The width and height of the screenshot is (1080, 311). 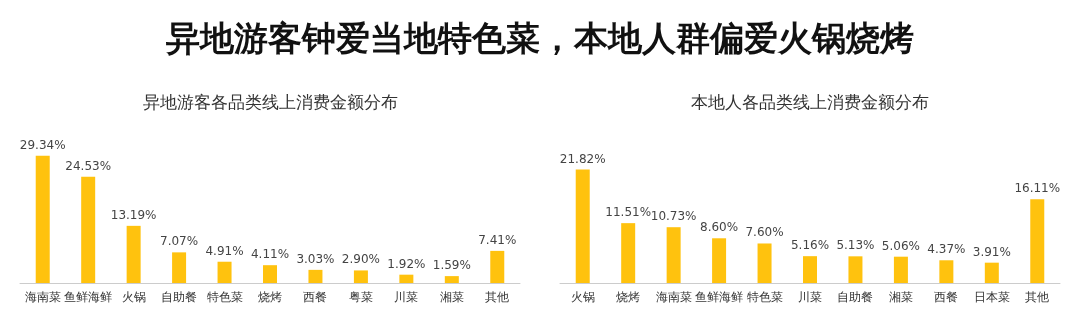 I want to click on data-label: 11.51%, so click(x=628, y=212).